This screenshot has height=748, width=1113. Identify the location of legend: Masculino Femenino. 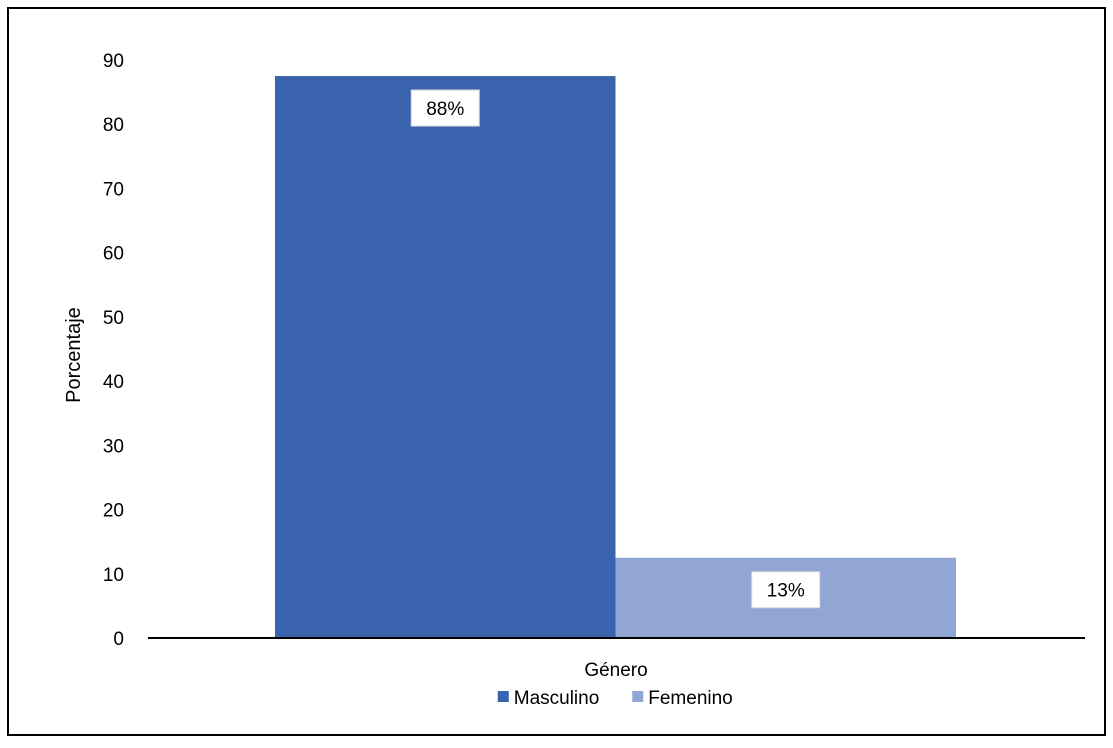
(615, 698).